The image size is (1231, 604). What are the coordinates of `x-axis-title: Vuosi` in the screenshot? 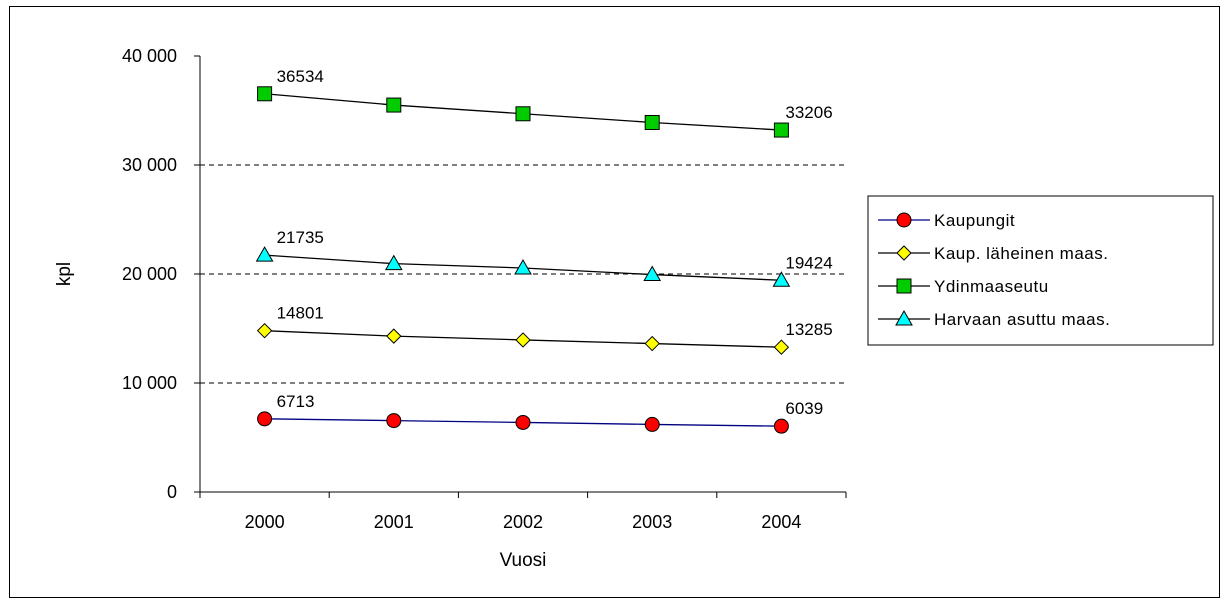 It's located at (523, 560).